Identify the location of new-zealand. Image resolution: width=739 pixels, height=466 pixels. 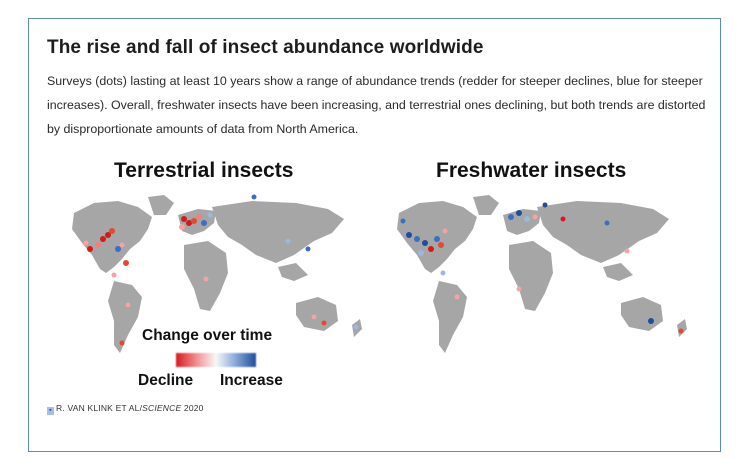
(682, 328).